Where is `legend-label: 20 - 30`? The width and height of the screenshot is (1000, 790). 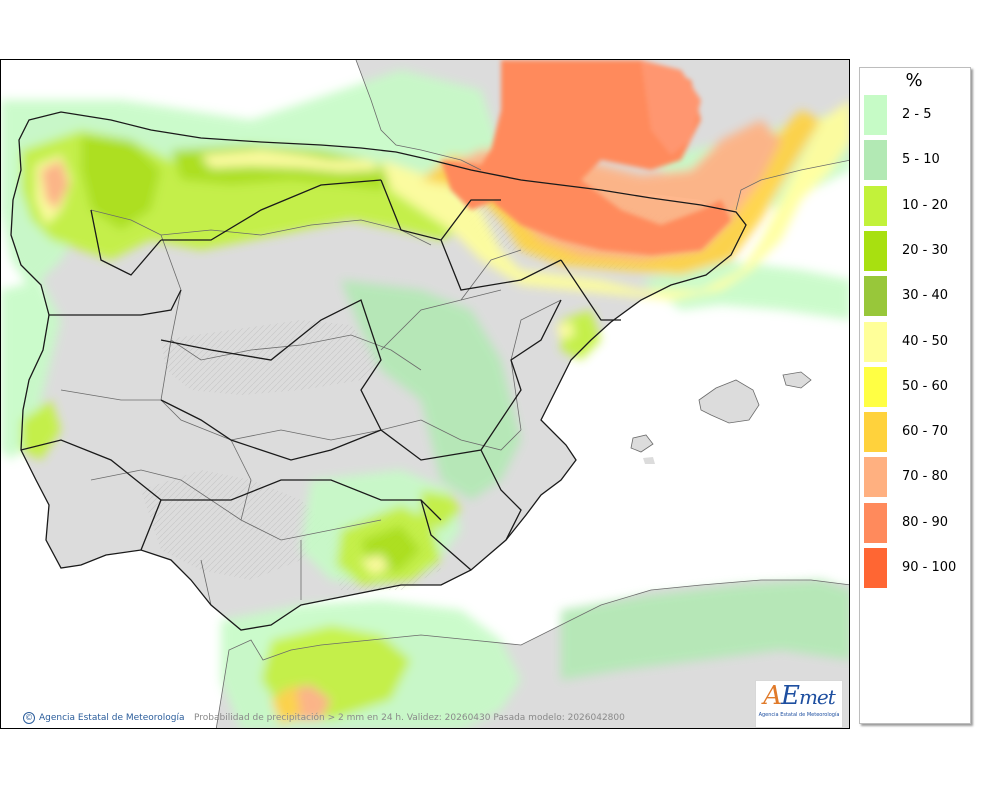 legend-label: 20 - 30 is located at coordinates (925, 250).